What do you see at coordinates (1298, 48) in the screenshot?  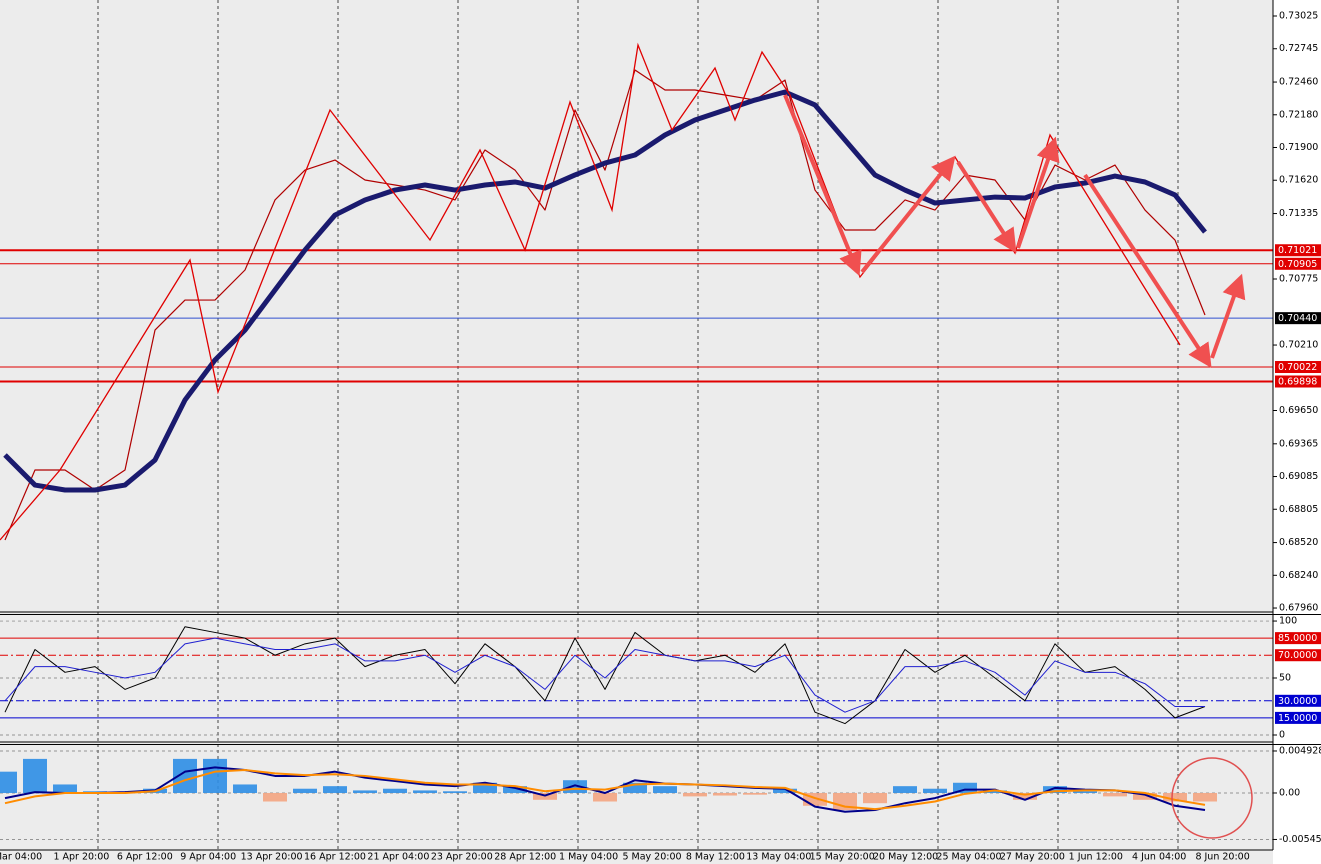 I see `y-tick-label: 0.72745` at bounding box center [1298, 48].